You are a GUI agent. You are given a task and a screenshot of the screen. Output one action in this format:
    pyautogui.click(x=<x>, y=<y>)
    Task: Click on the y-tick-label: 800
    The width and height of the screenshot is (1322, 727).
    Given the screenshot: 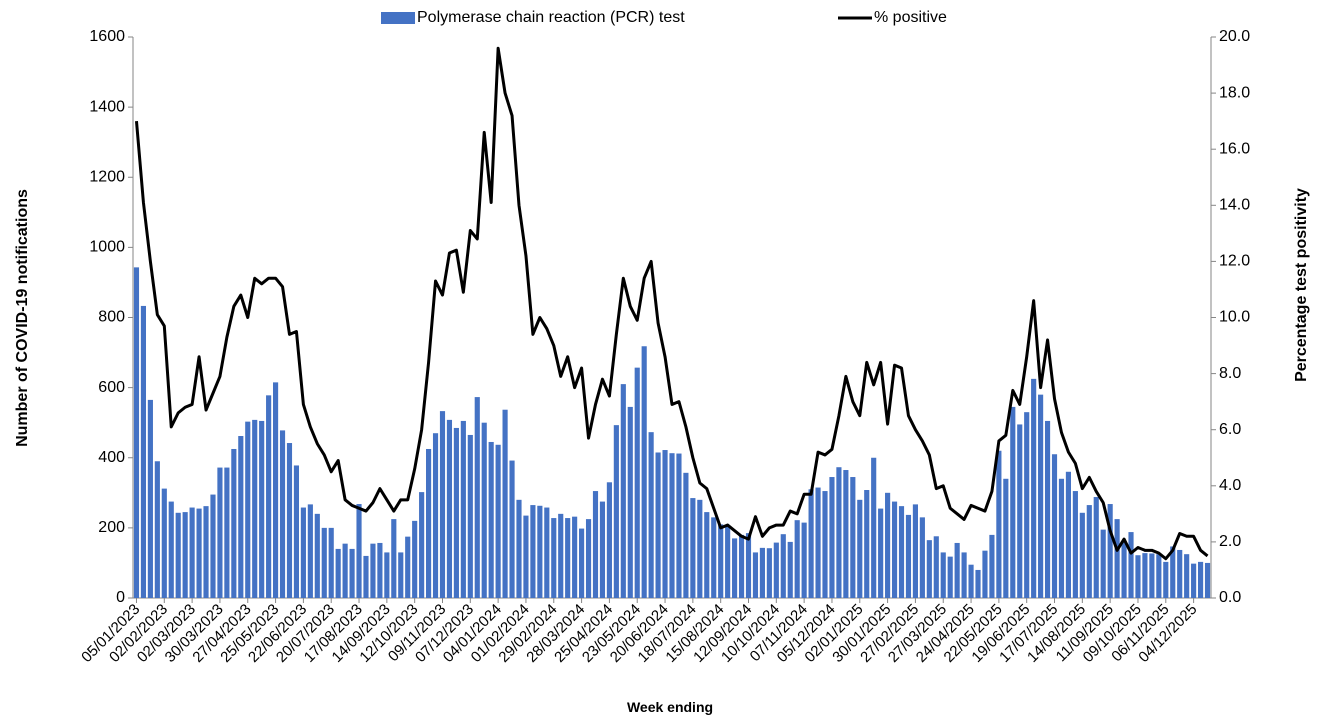 What is the action you would take?
    pyautogui.click(x=111, y=317)
    